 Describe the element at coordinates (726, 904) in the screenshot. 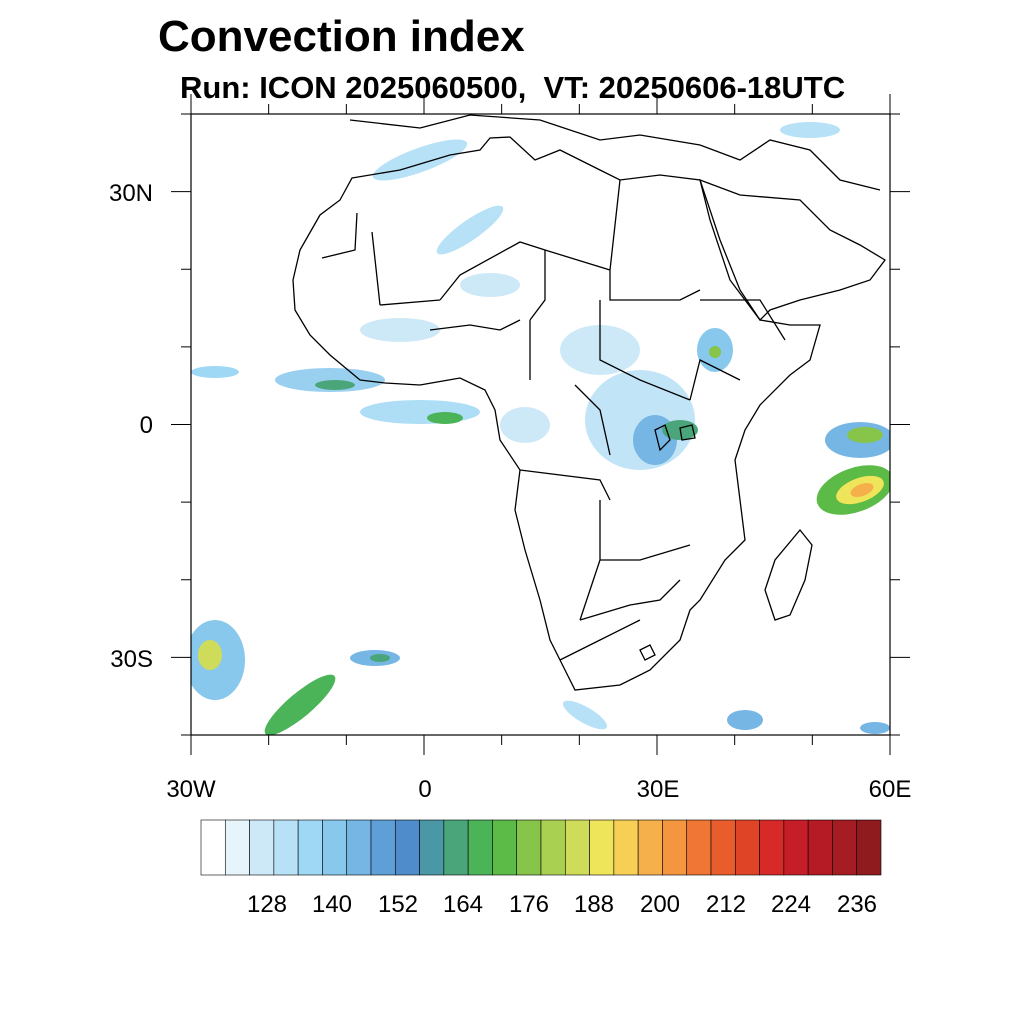

I see `colorbar-label: 212` at that location.